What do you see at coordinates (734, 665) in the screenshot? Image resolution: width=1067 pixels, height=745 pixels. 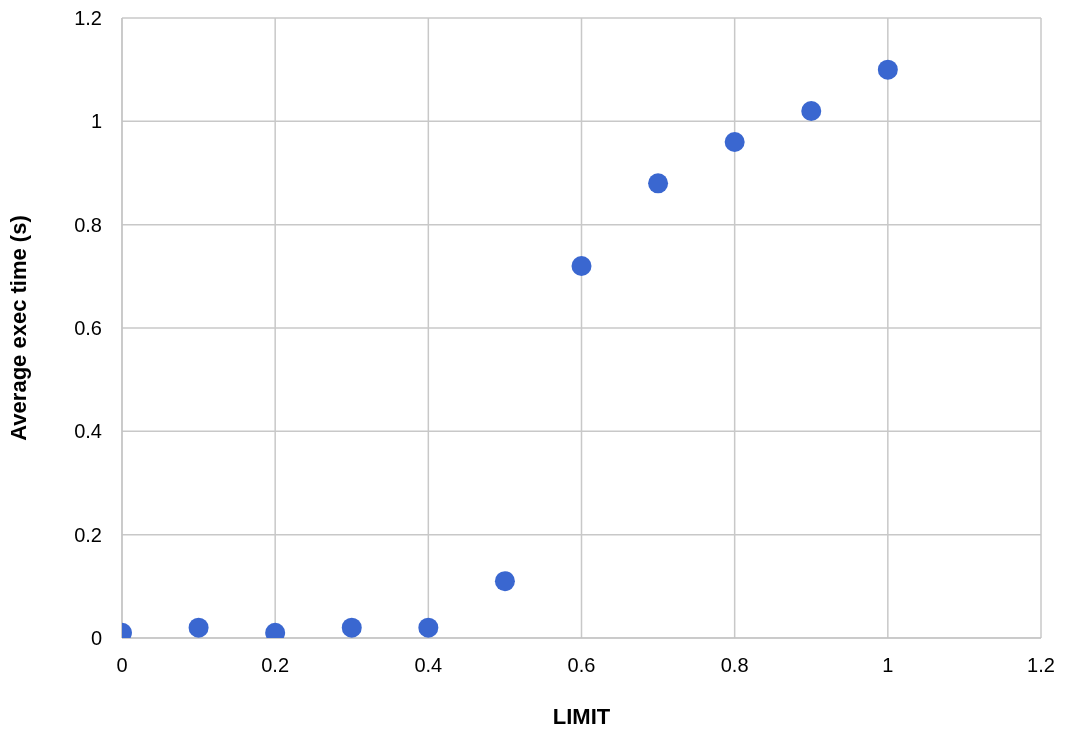 I see `x-tick-label: 0.8` at bounding box center [734, 665].